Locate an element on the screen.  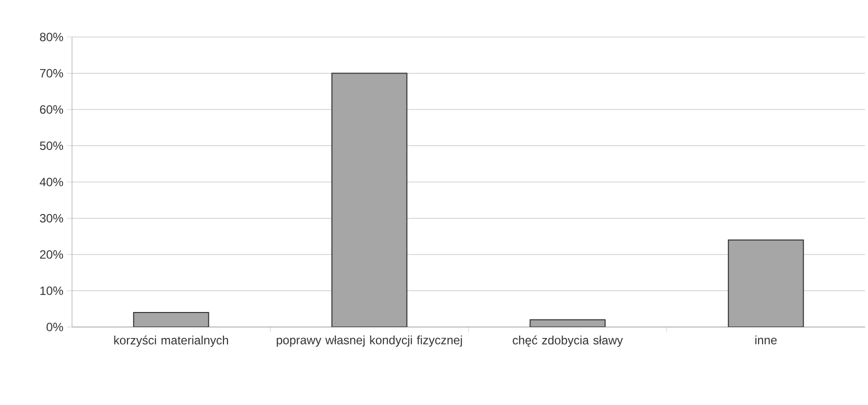
y-tick-label: 60% is located at coordinates (52, 109).